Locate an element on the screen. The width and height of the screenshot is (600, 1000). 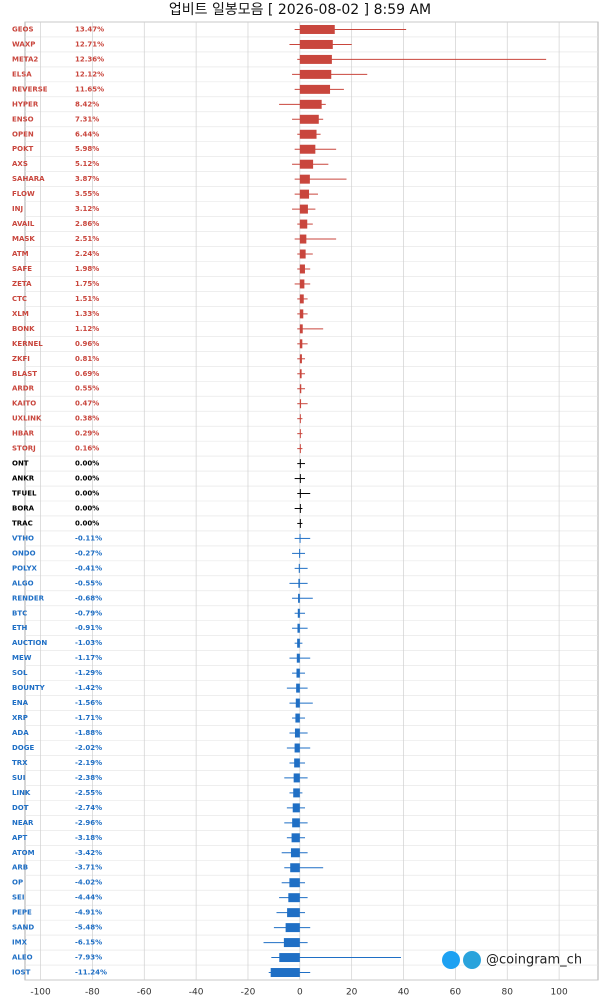
coin-name: ARDR is located at coordinates (23, 389).